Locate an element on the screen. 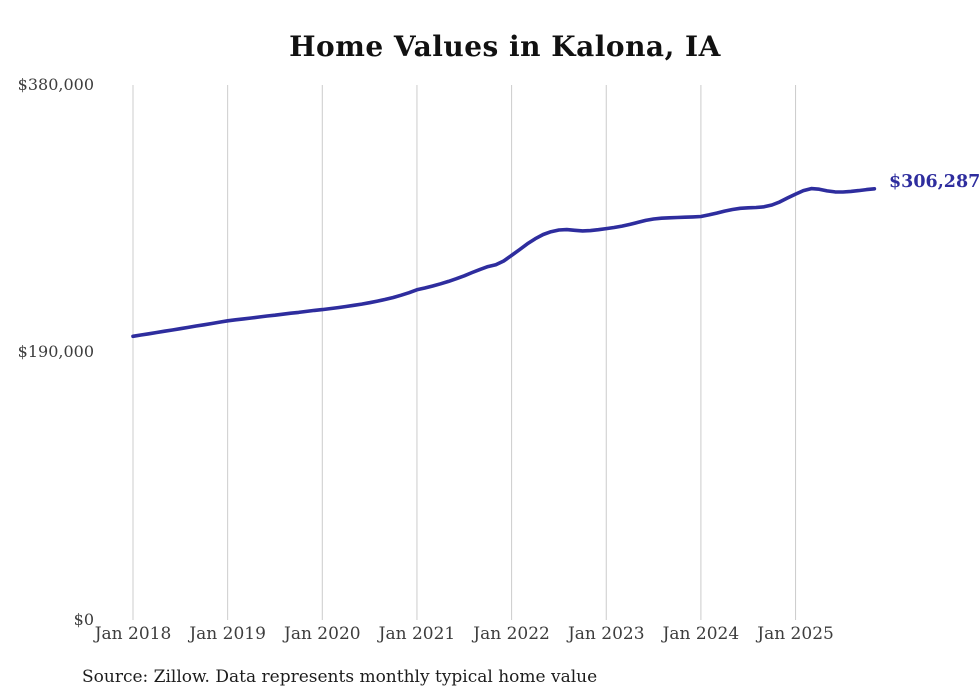 This screenshot has width=980, height=699. y-tick-label-0: $0 is located at coordinates (83, 619).